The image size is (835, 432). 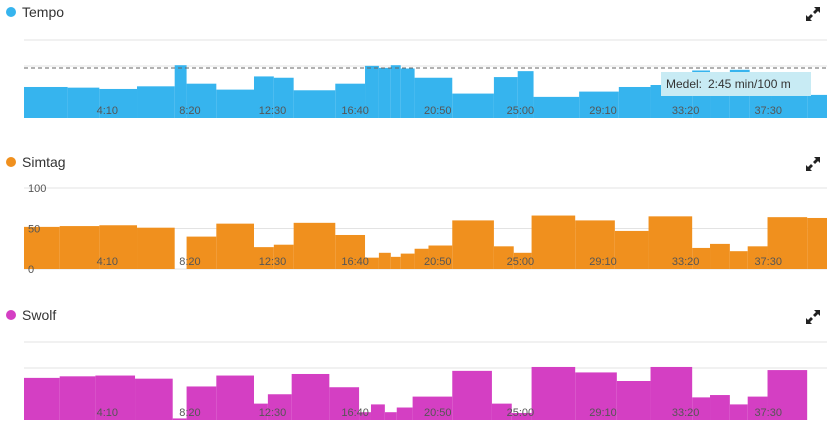 I want to click on simtag-dot-icon, so click(x=11, y=162).